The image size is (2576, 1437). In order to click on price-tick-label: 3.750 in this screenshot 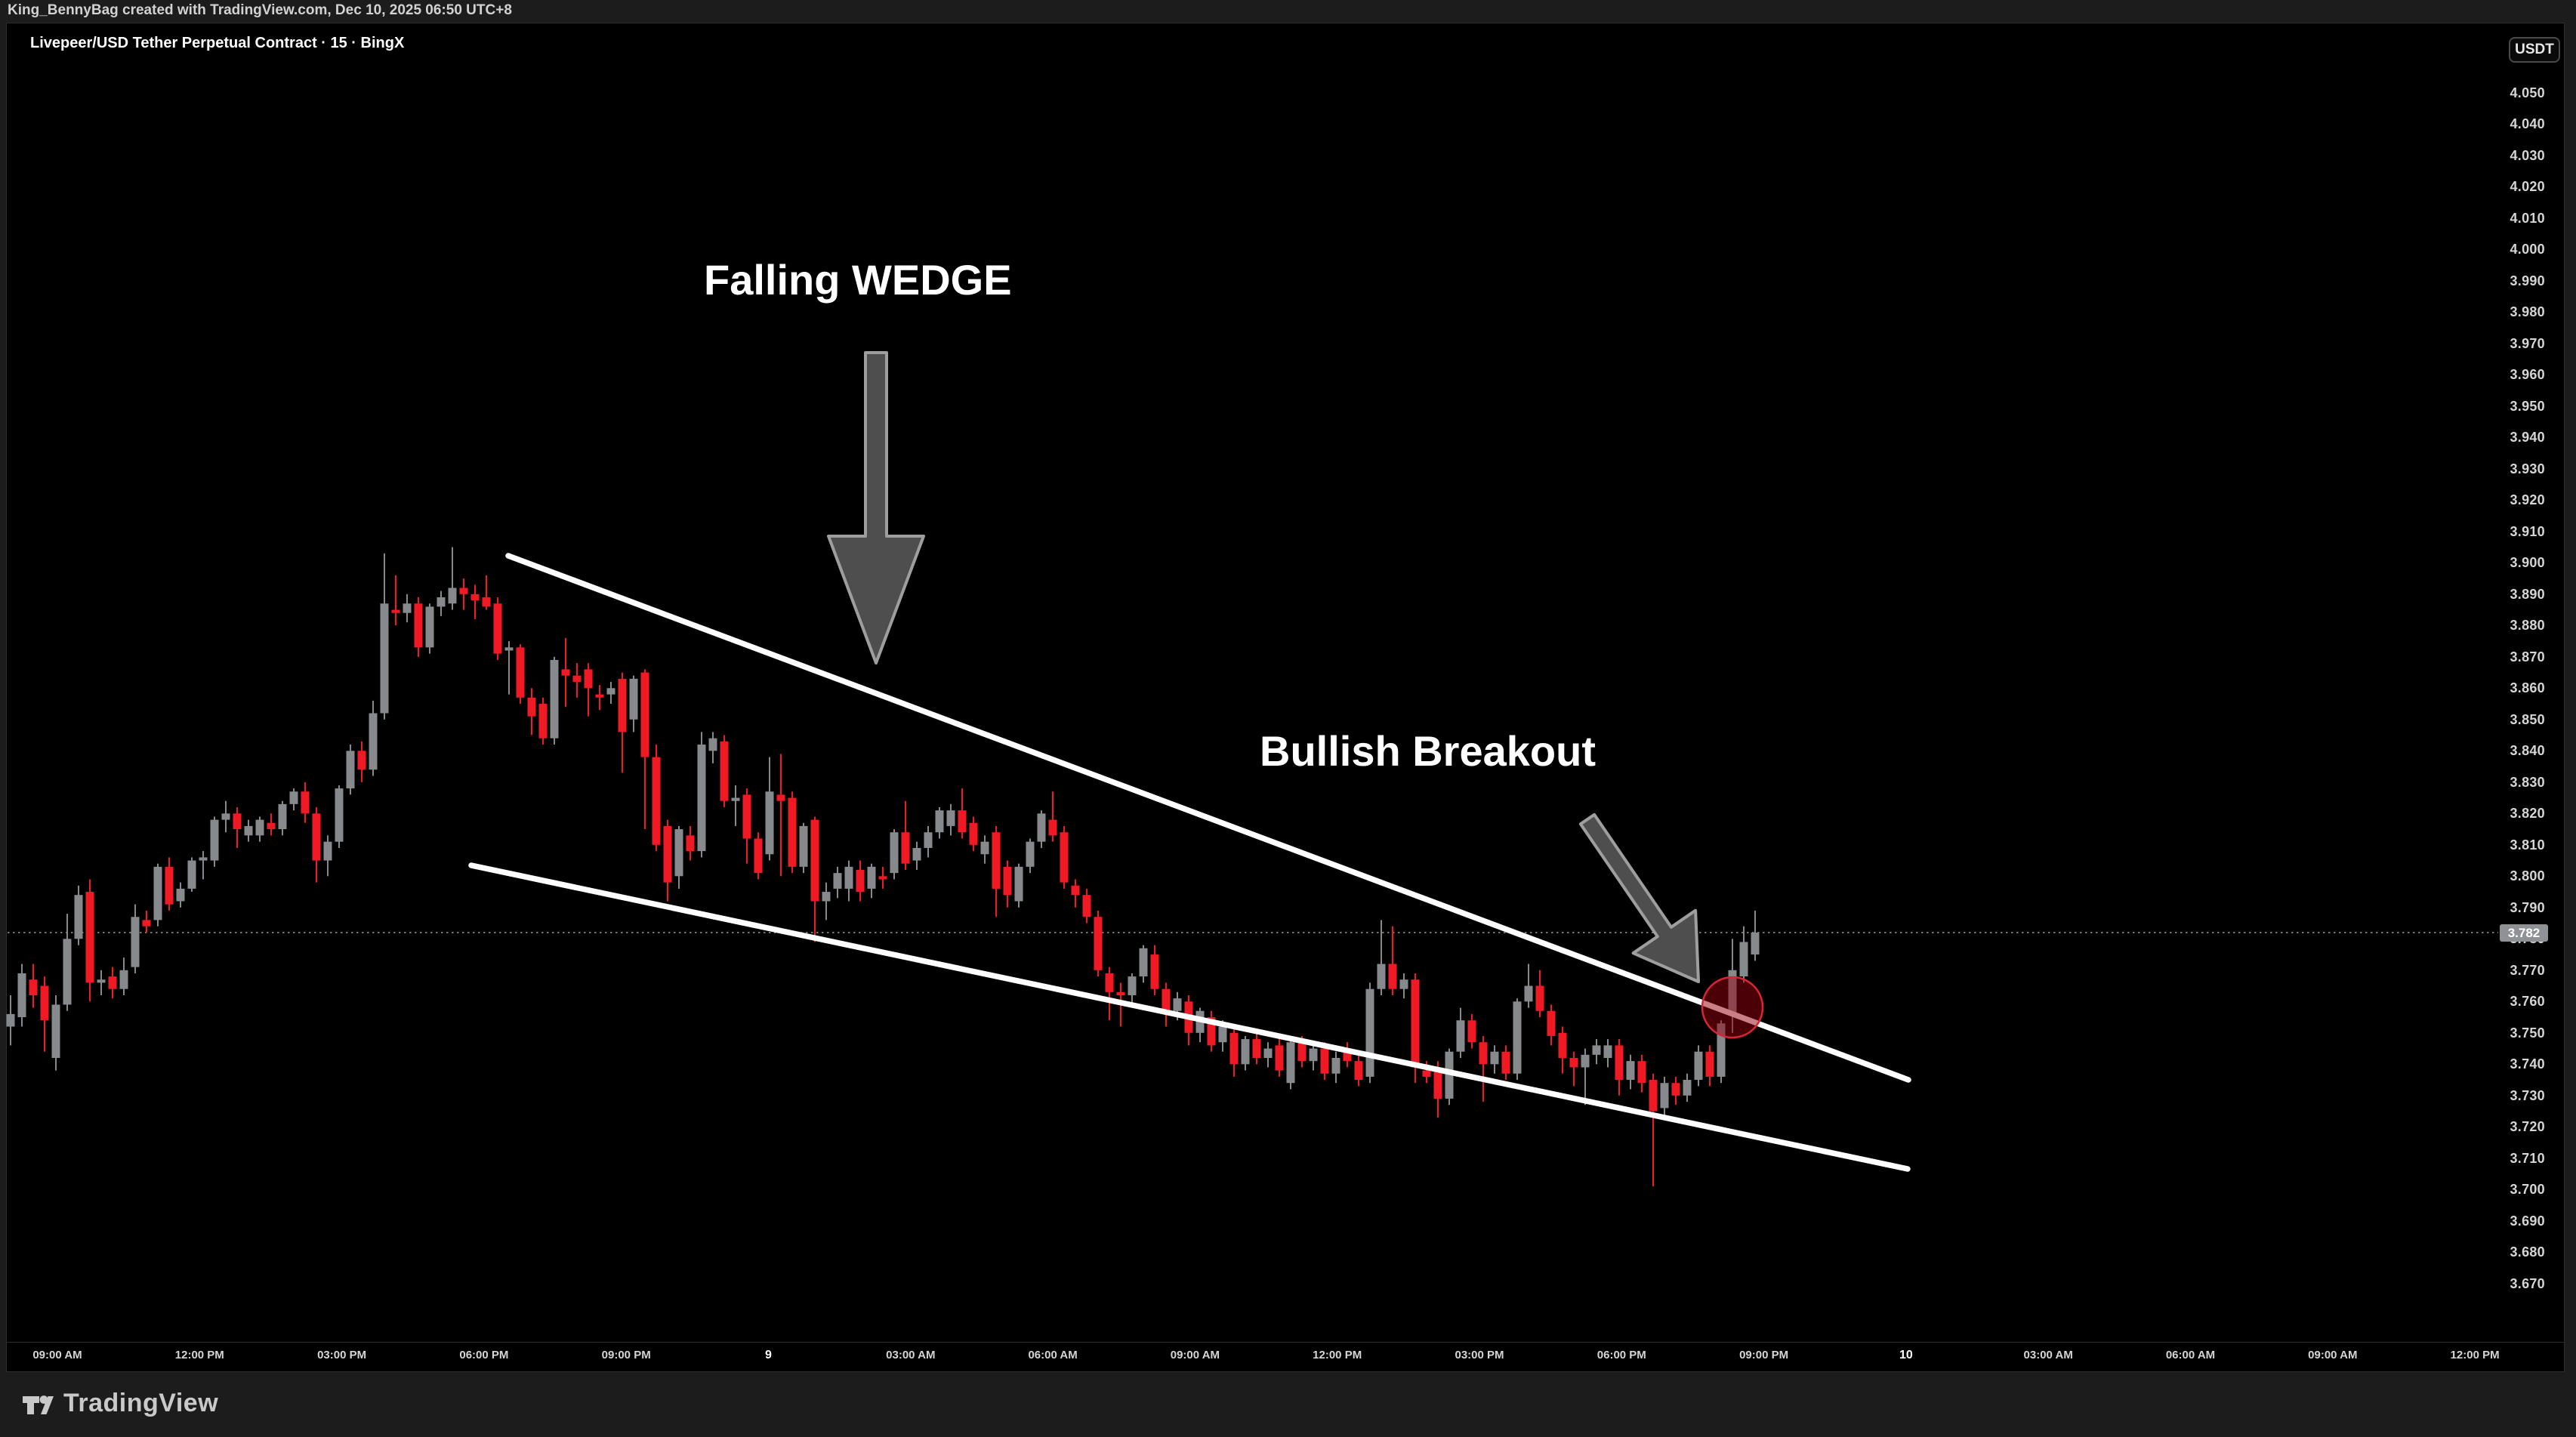, I will do `click(2527, 1033)`.